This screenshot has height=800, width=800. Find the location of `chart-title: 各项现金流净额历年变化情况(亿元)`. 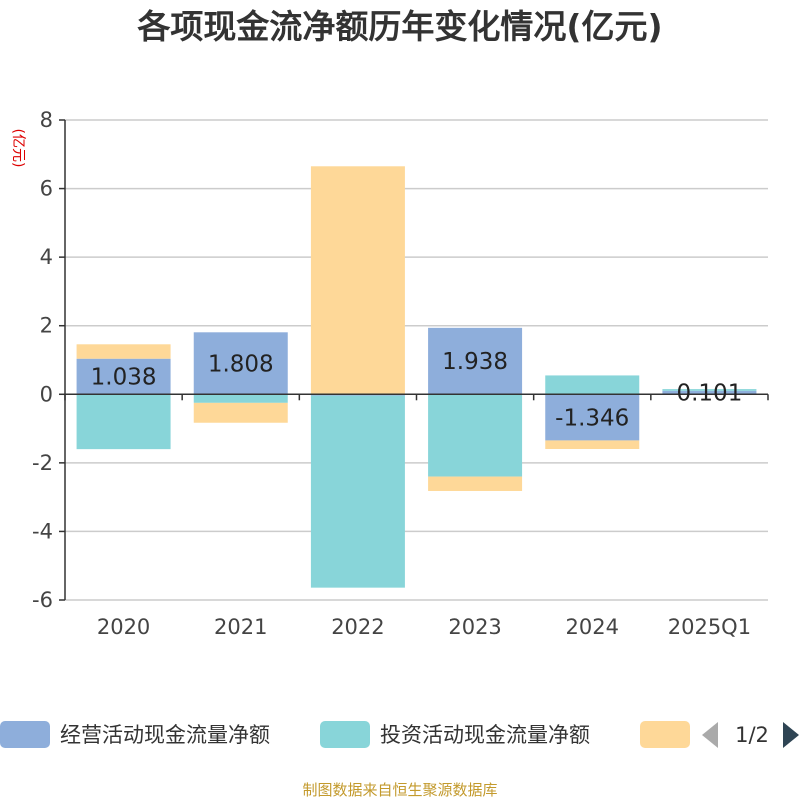

chart-title: 各项现金流净额历年变化情况(亿元) is located at coordinates (399, 26).